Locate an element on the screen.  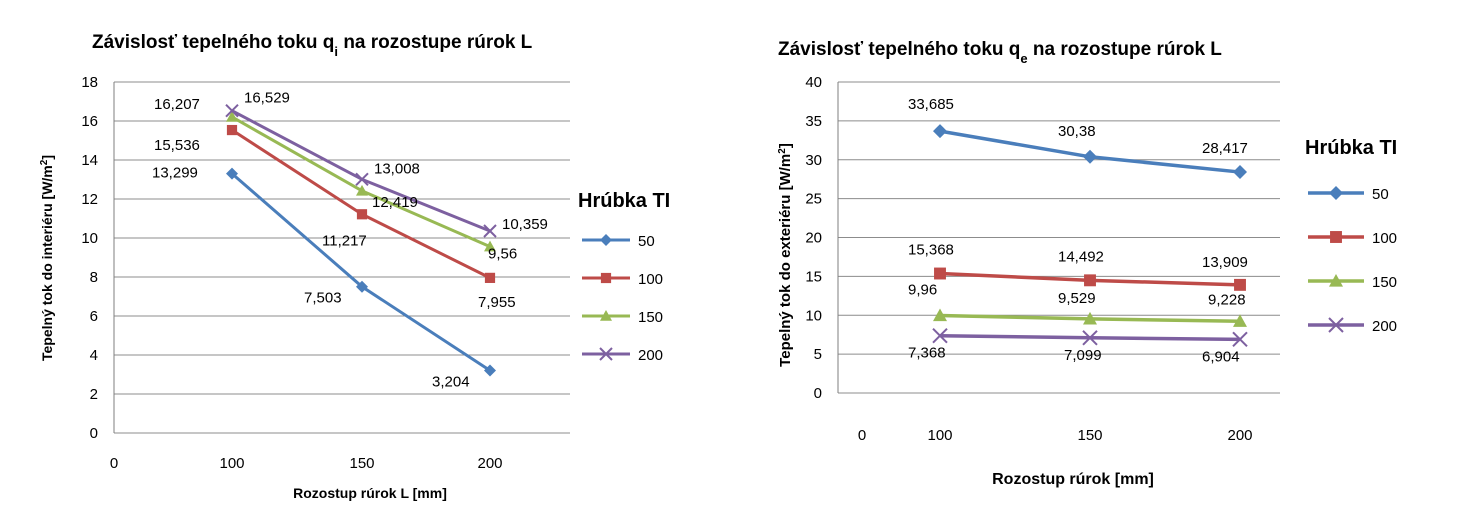
data-label: 13,909 is located at coordinates (1225, 262).